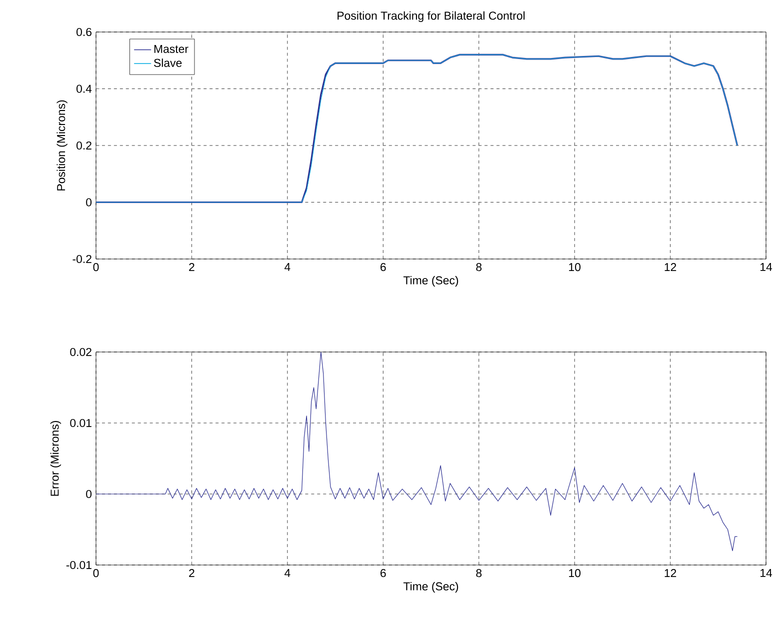 Image resolution: width=779 pixels, height=624 pixels. Describe the element at coordinates (171, 48) in the screenshot. I see `legend-label: Master` at that location.